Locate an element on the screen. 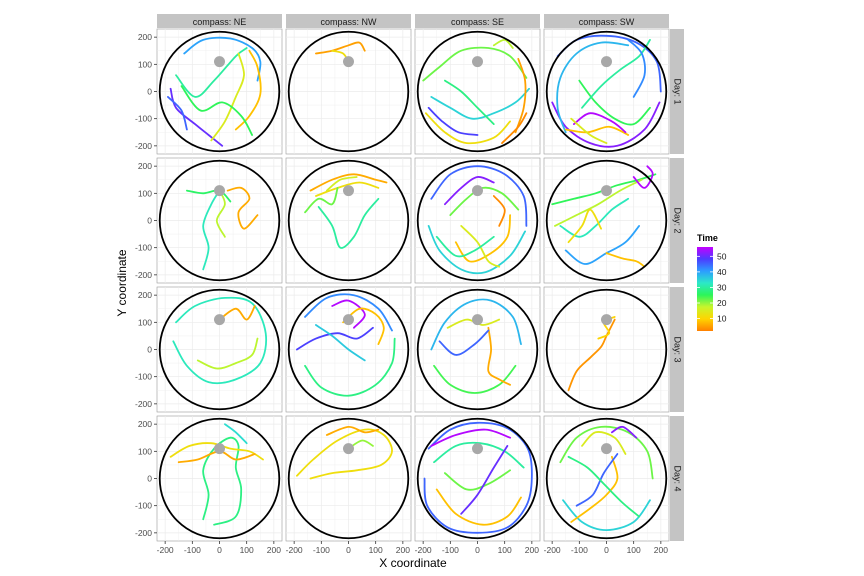 This screenshot has height=576, width=864. column-strip-label: compass: SW is located at coordinates (607, 22).